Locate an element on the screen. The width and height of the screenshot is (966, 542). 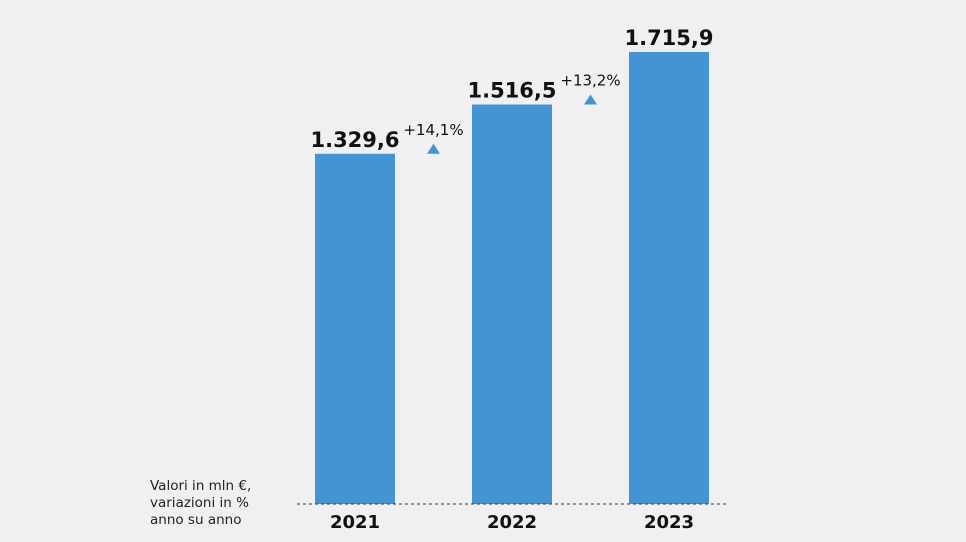
units-note-line: variazioni in % is located at coordinates (199, 503).